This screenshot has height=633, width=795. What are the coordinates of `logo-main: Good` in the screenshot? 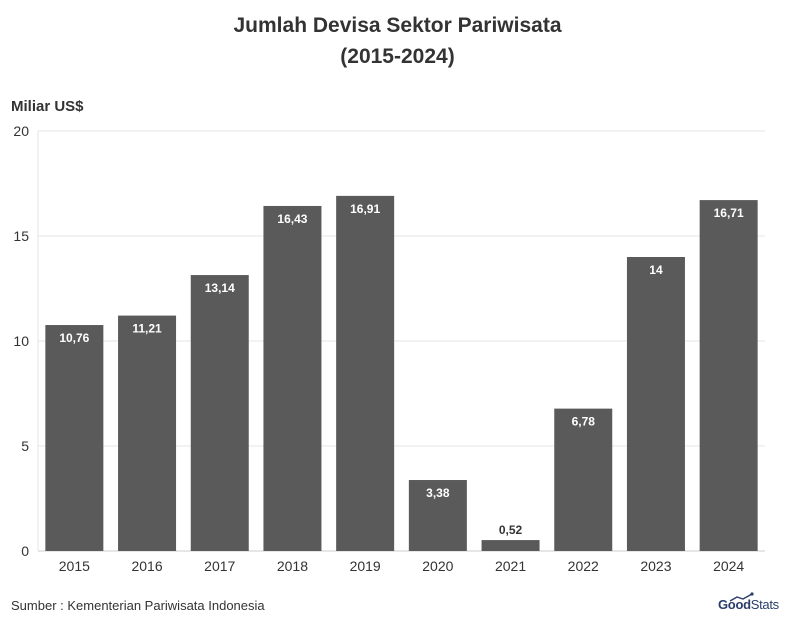 It's located at (734, 604).